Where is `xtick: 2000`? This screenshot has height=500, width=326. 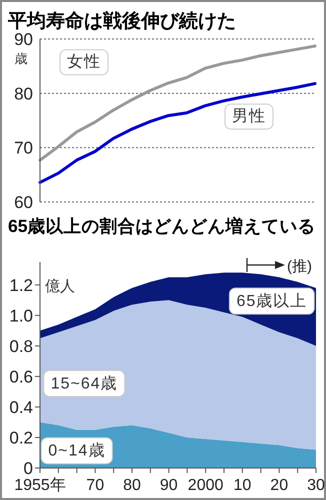
xtick: 2000 is located at coordinates (206, 485).